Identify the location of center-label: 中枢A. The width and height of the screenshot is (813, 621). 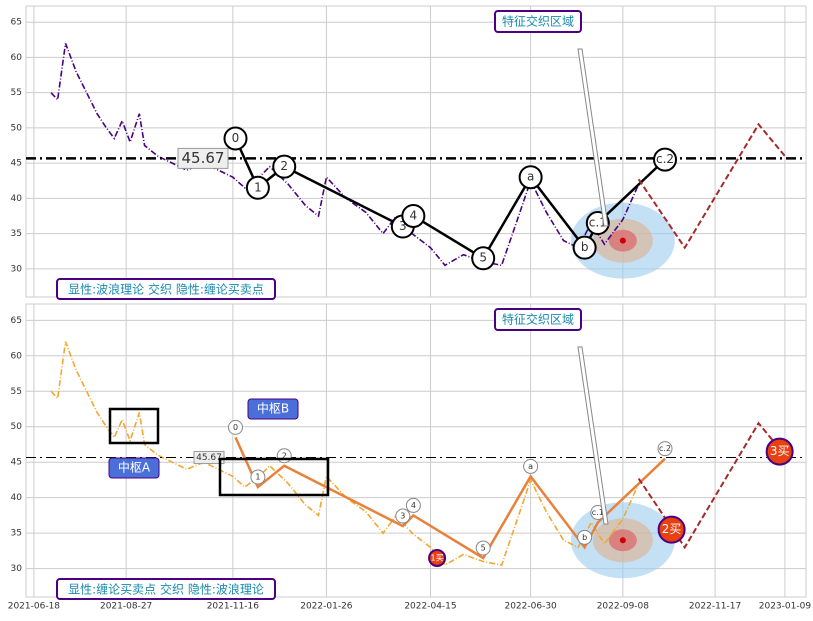
(134, 467).